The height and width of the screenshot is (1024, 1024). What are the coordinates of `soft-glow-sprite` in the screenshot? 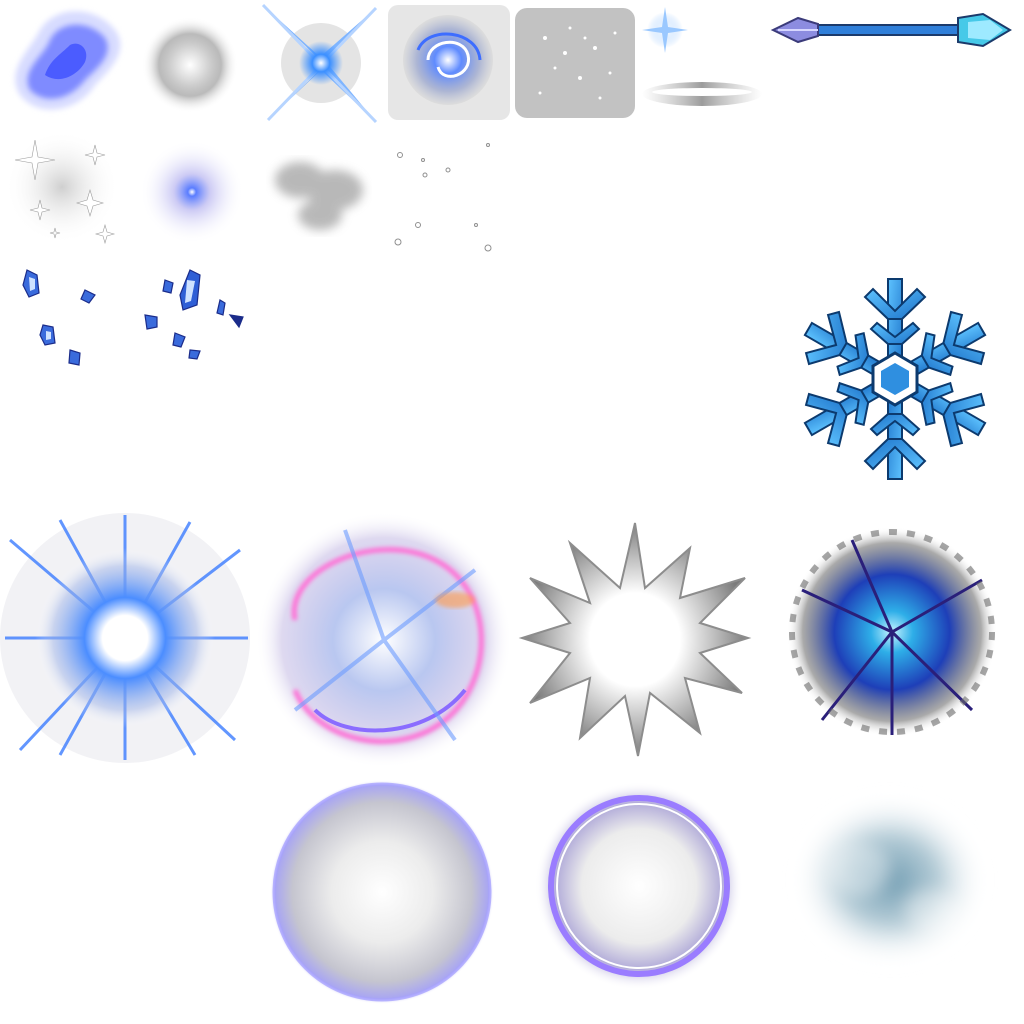 It's located at (190, 65).